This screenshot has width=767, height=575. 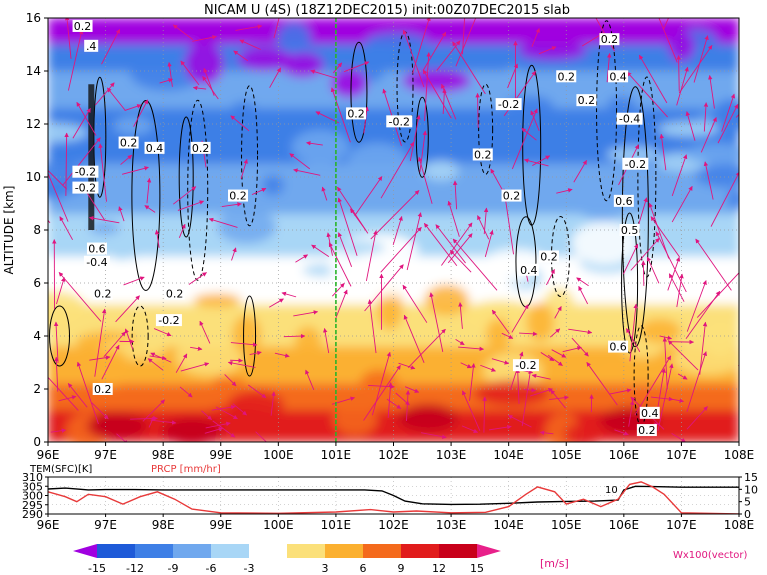 What do you see at coordinates (624, 455) in the screenshot?
I see `x-tick-label: 106E` at bounding box center [624, 455].